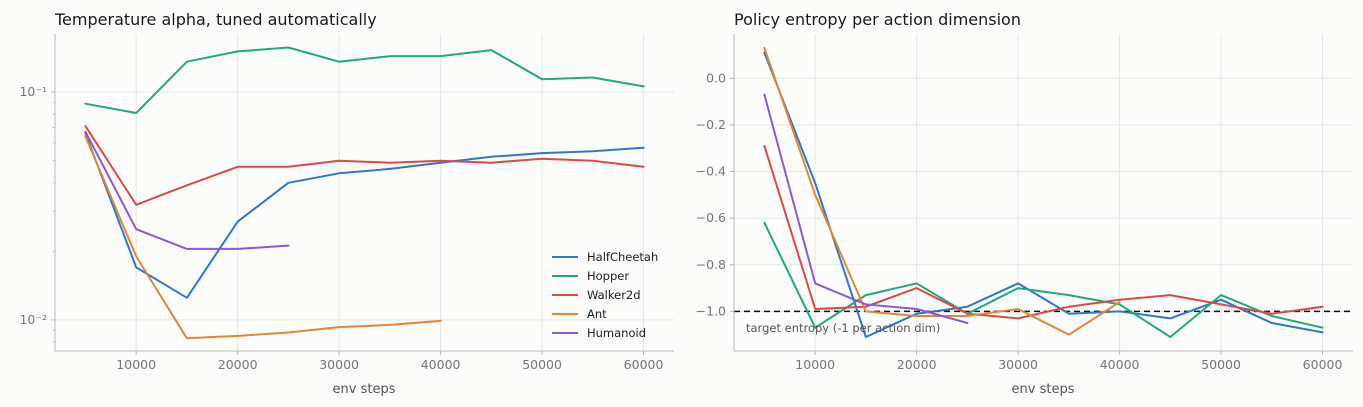  Describe the element at coordinates (917, 364) in the screenshot. I see `entropy-xtick-label: 20000` at that location.